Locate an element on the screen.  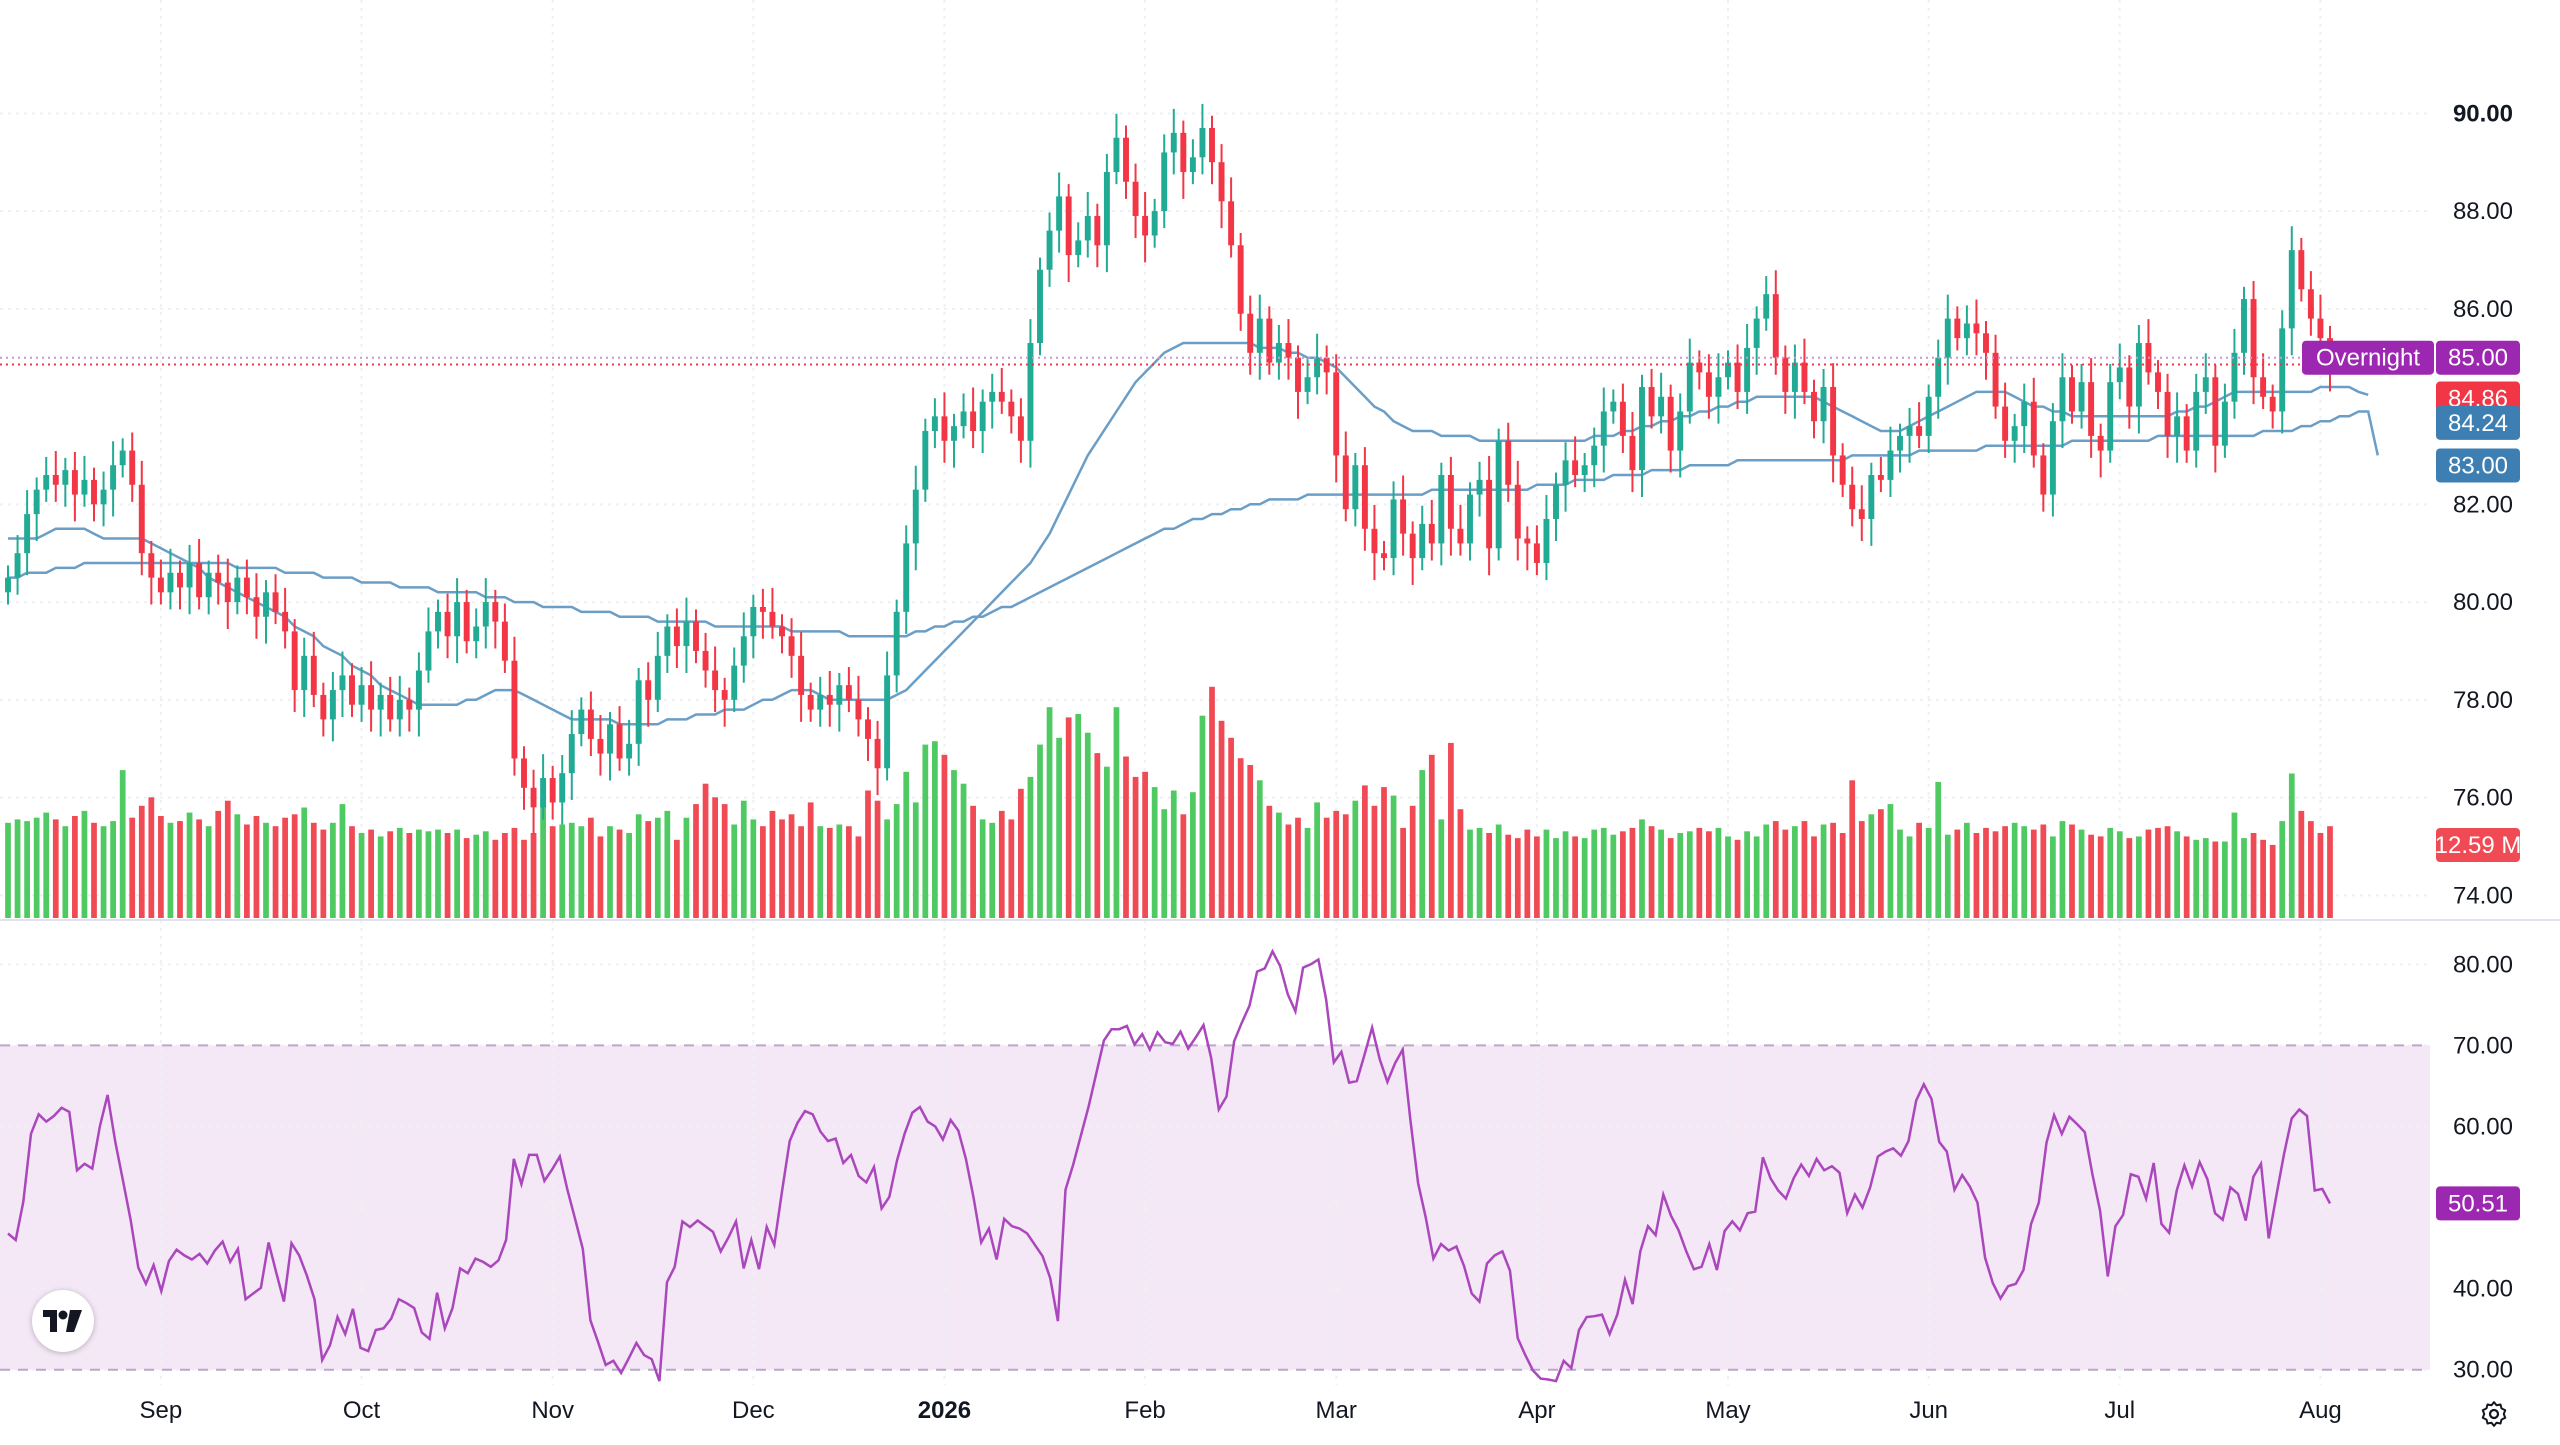
price-axis: 74.00 76.00 78.00 80.00 82.00 86.00 88.00 90.00 is located at coordinates (2483, 504).